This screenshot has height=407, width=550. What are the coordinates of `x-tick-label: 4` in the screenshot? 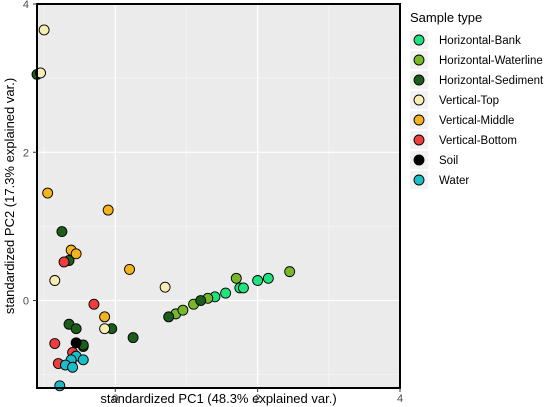 It's located at (400, 399).